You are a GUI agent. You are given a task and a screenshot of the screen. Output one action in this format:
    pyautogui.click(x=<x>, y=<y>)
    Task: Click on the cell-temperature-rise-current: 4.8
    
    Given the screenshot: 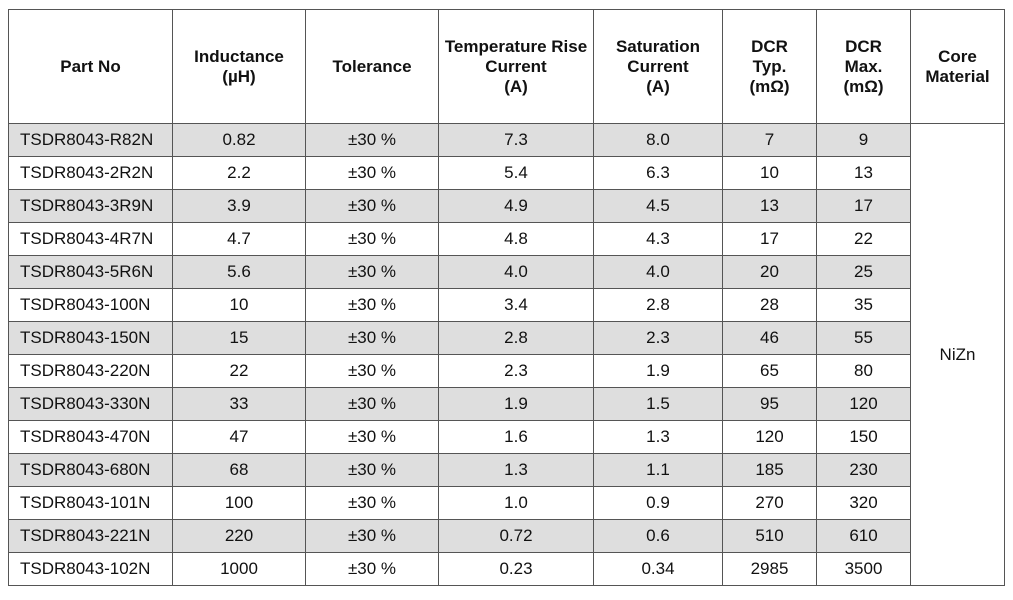 What is the action you would take?
    pyautogui.click(x=516, y=239)
    